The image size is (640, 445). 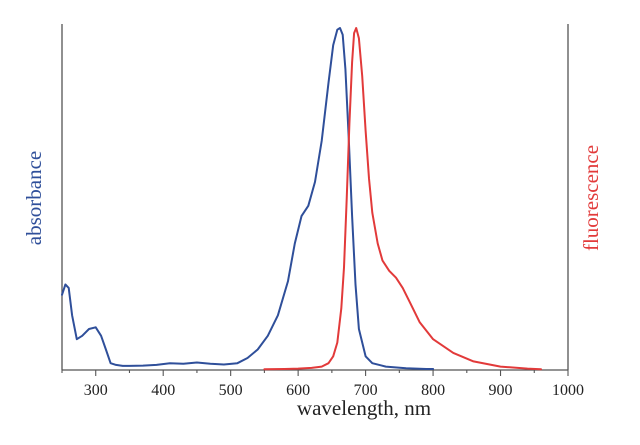 What do you see at coordinates (163, 390) in the screenshot?
I see `x-tick-label-400: 400` at bounding box center [163, 390].